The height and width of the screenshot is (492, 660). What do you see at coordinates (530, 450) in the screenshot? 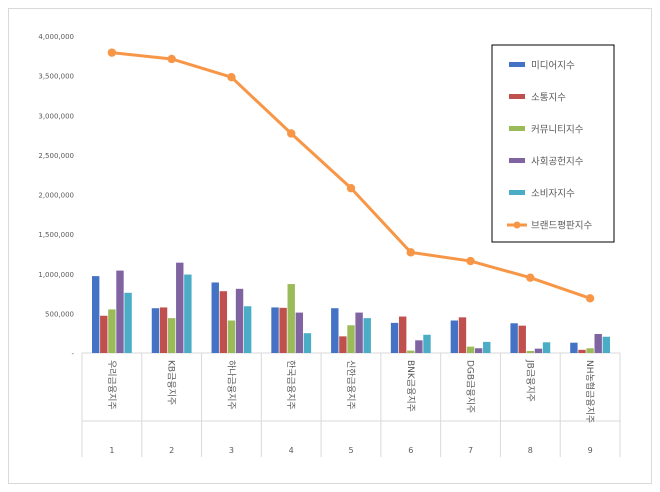
I see `category-number: 8` at bounding box center [530, 450].